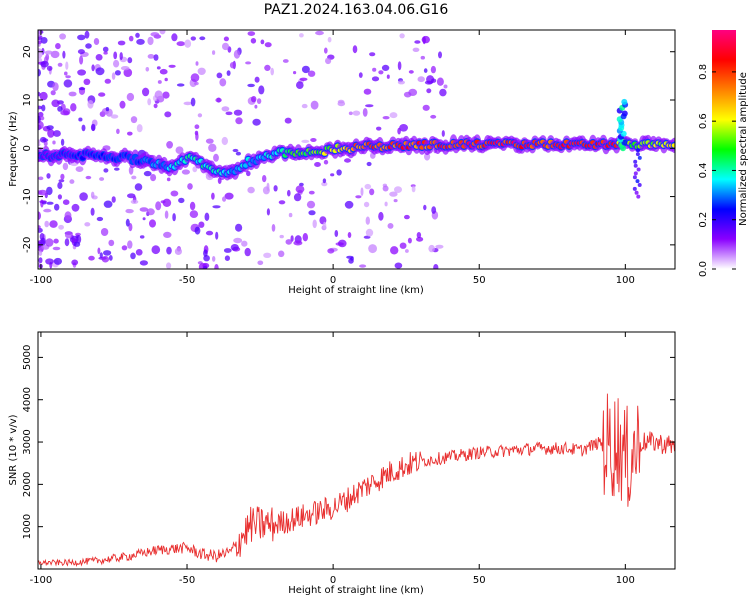  Describe the element at coordinates (27, 399) in the screenshot. I see `snr-y-tick-label: 4000` at that location.